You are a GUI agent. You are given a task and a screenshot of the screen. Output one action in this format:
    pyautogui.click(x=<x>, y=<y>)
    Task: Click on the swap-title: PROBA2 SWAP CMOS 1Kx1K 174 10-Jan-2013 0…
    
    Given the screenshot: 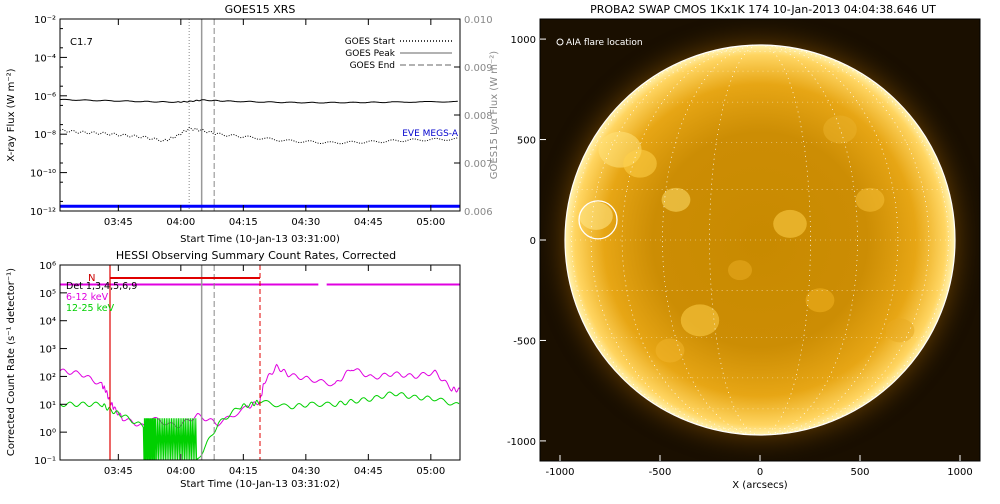 What is the action you would take?
    pyautogui.click(x=763, y=9)
    